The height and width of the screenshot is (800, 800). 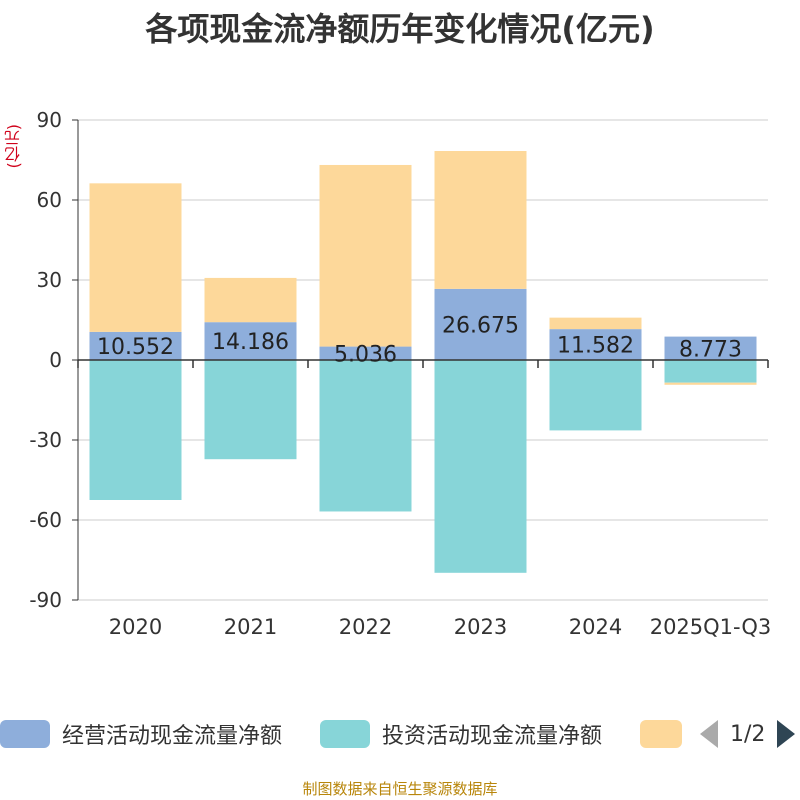 I want to click on legend-page-indicator: 1/2, so click(x=748, y=734).